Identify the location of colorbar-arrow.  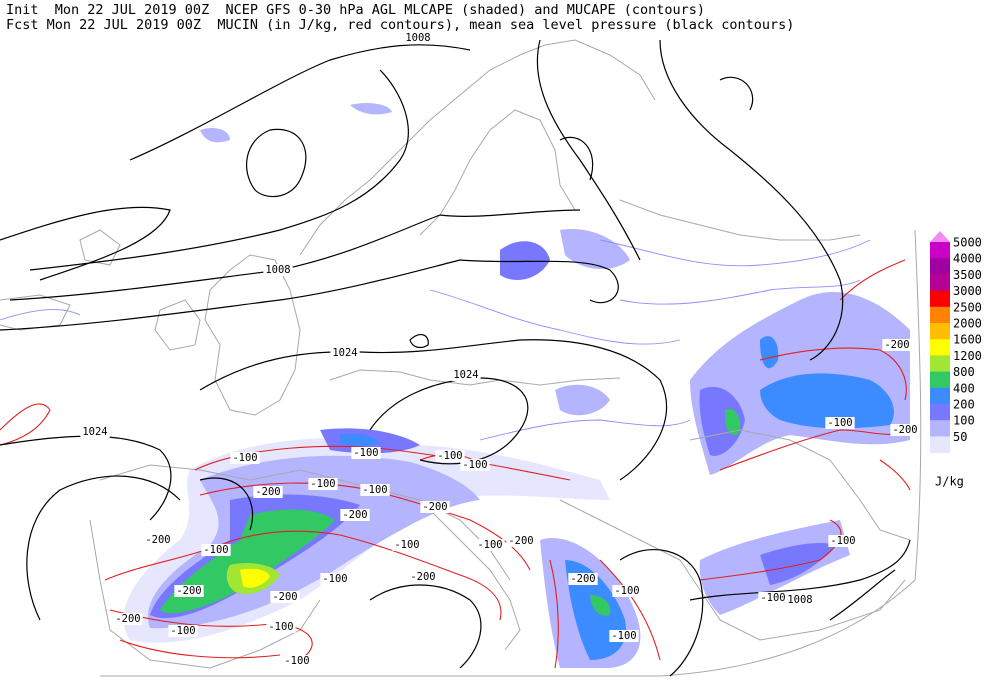
(940, 236).